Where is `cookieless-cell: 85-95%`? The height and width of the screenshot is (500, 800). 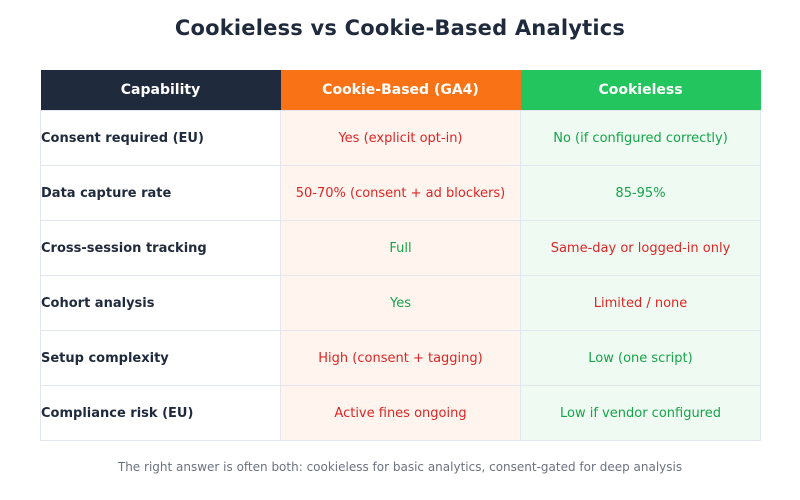 cookieless-cell: 85-95% is located at coordinates (640, 193).